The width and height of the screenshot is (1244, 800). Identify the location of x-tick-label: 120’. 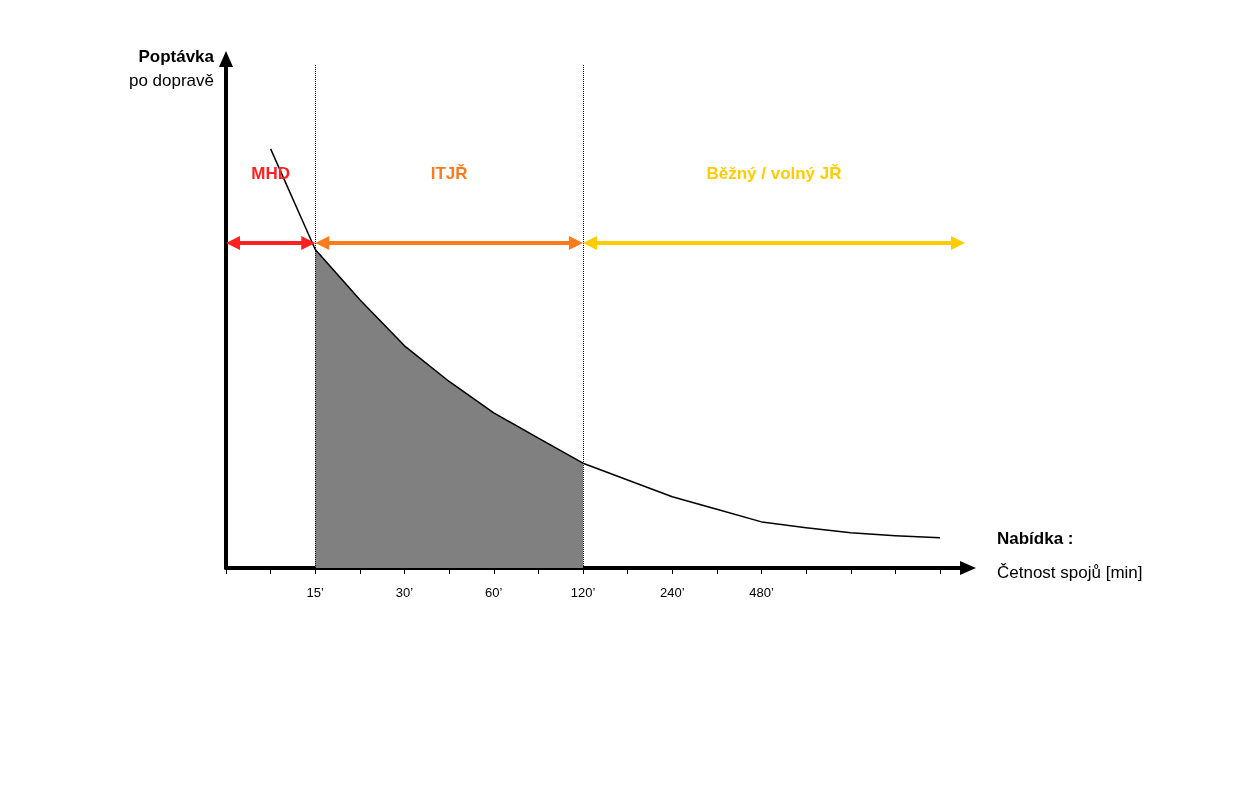
(583, 592).